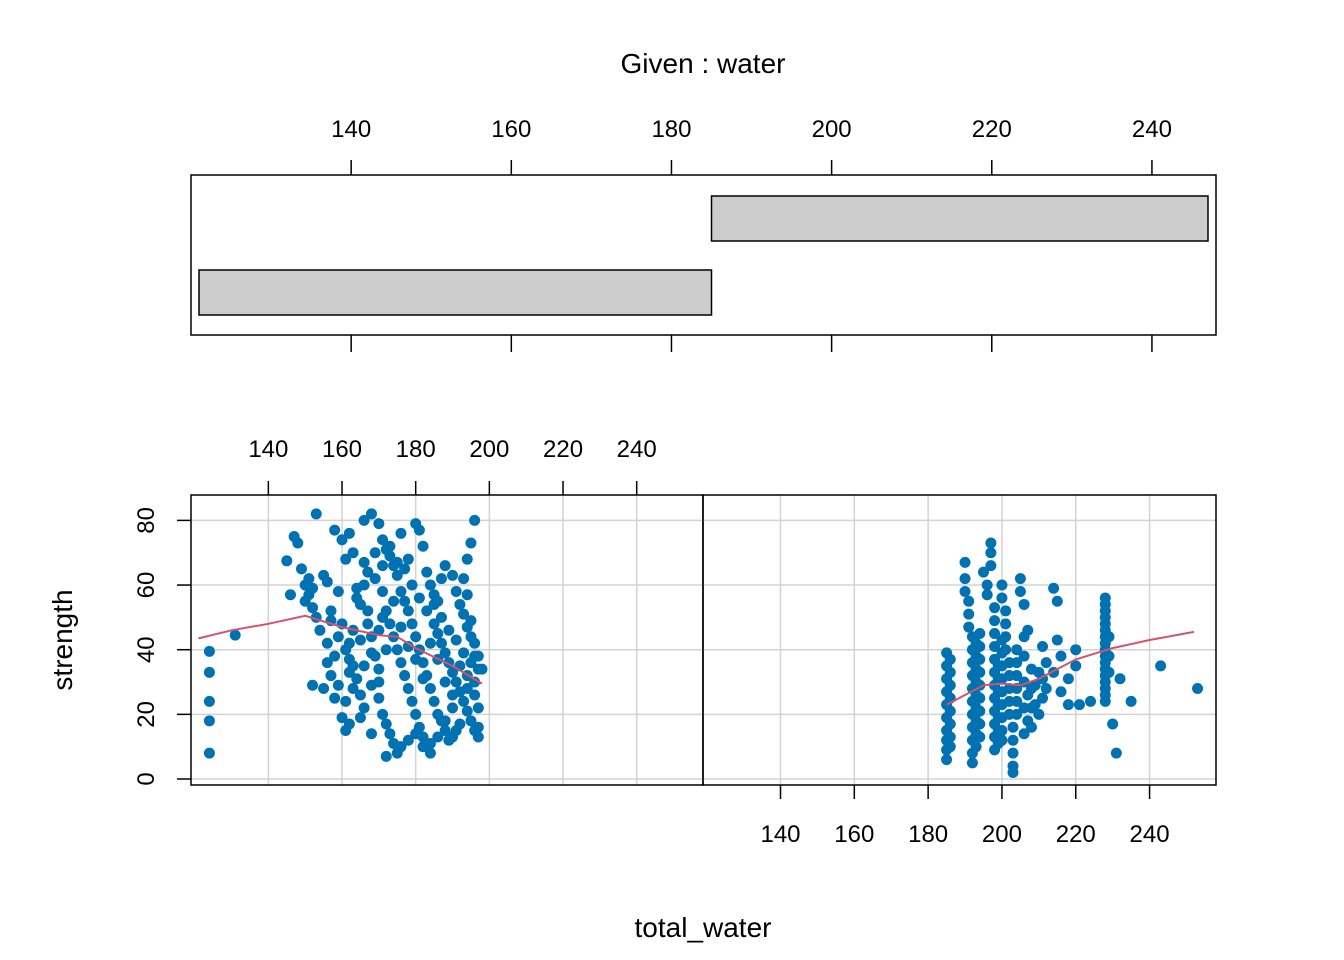 Image resolution: width=1344 pixels, height=960 pixels. Describe the element at coordinates (342, 449) in the screenshot. I see `x-tick-label: 160` at that location.